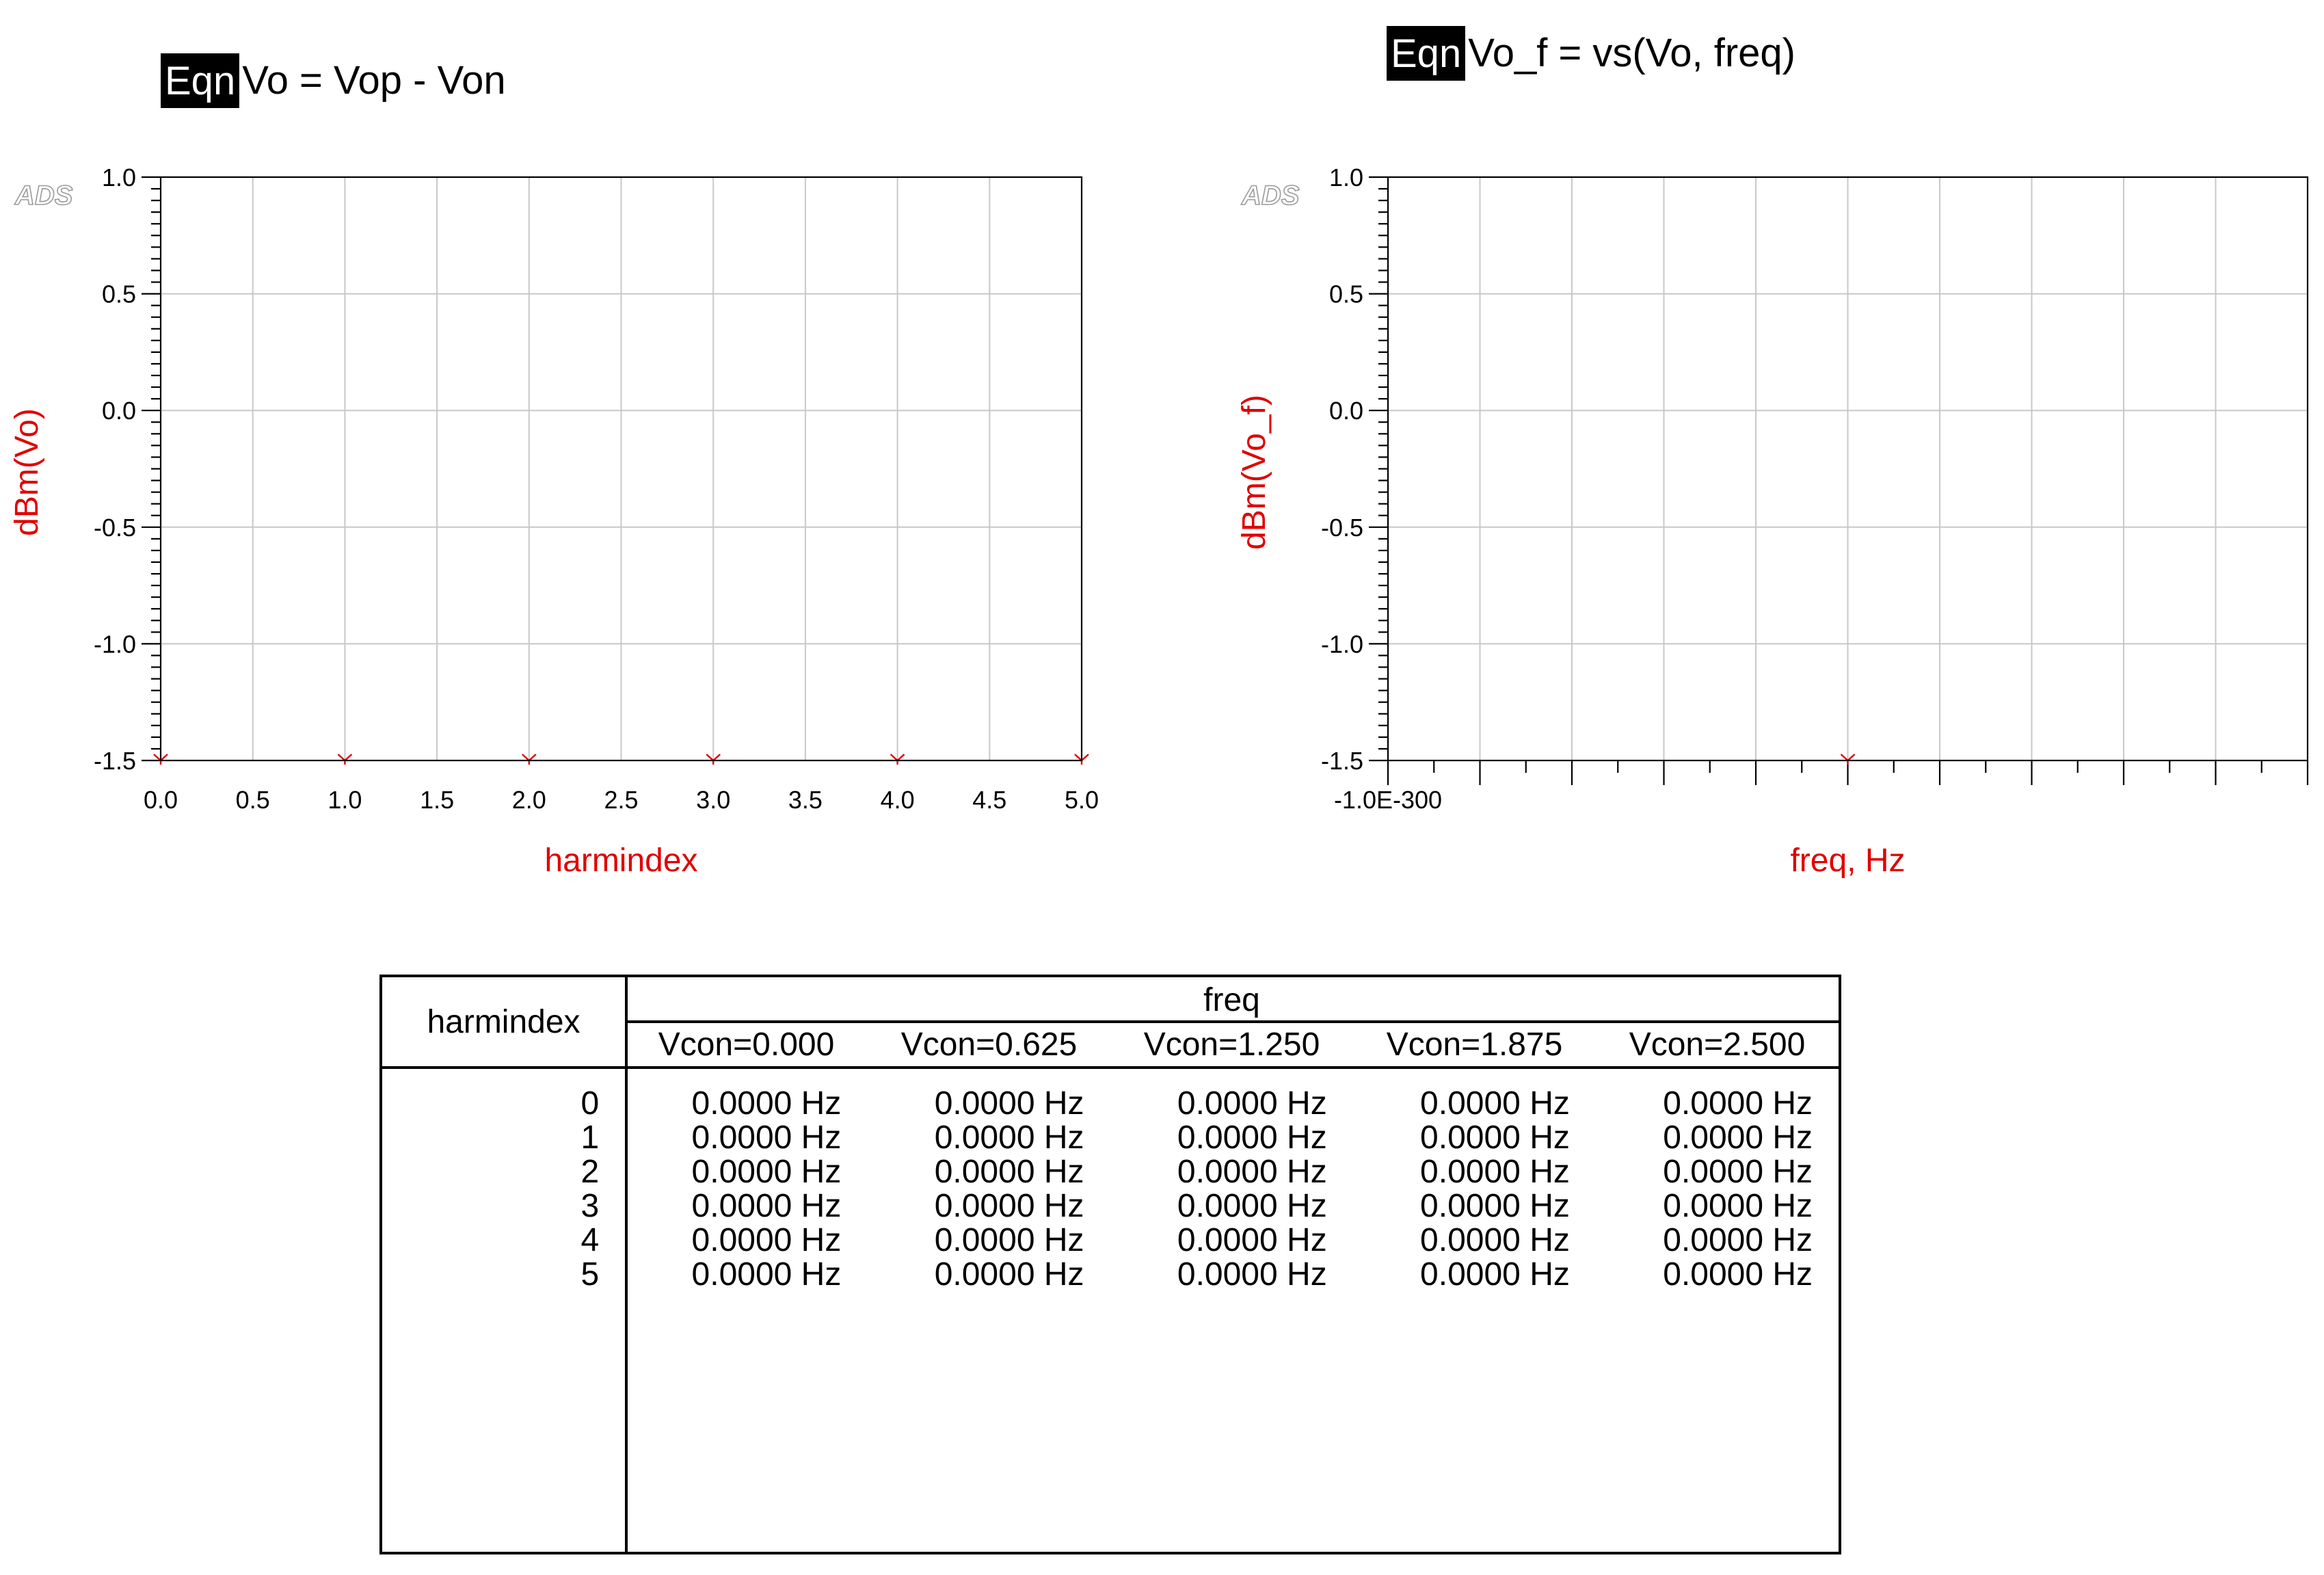  I want to click on column-header: Vcon=1.250, so click(1231, 1045).